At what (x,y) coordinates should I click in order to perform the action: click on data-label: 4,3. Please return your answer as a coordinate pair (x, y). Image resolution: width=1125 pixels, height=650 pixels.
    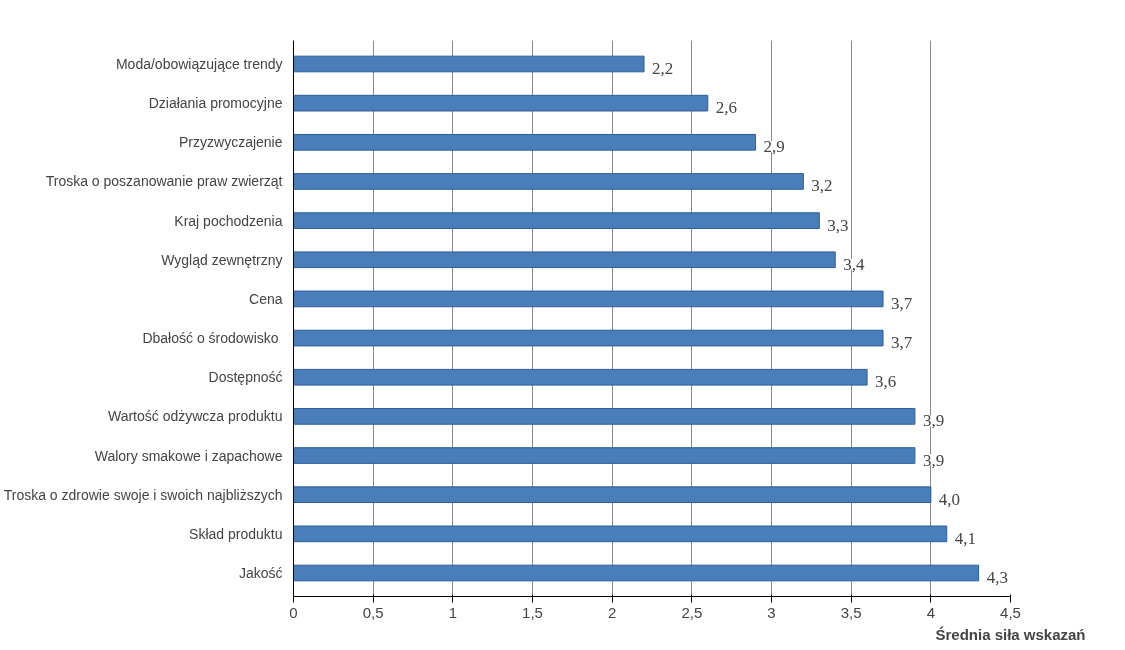
    Looking at the image, I should click on (997, 578).